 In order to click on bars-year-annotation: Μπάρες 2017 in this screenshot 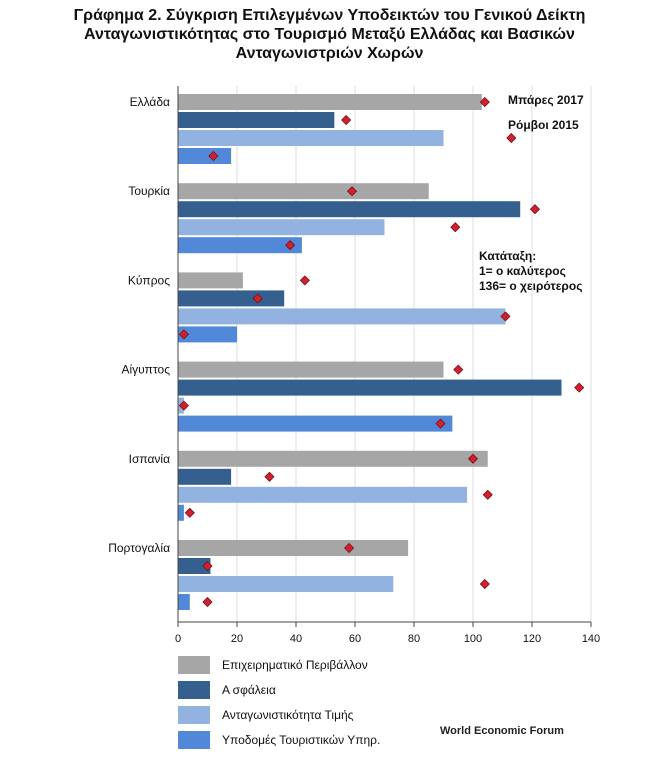, I will do `click(546, 100)`.